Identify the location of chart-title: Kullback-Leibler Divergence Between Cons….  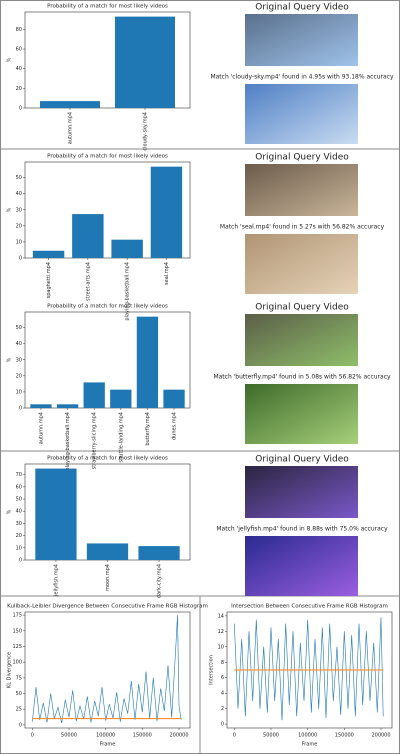
(107, 607).